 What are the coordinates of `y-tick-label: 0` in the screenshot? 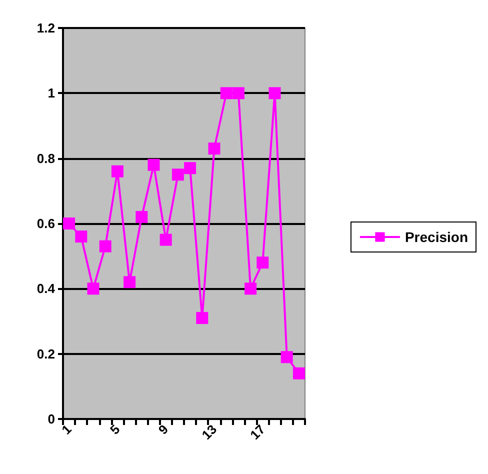 It's located at (51, 419).